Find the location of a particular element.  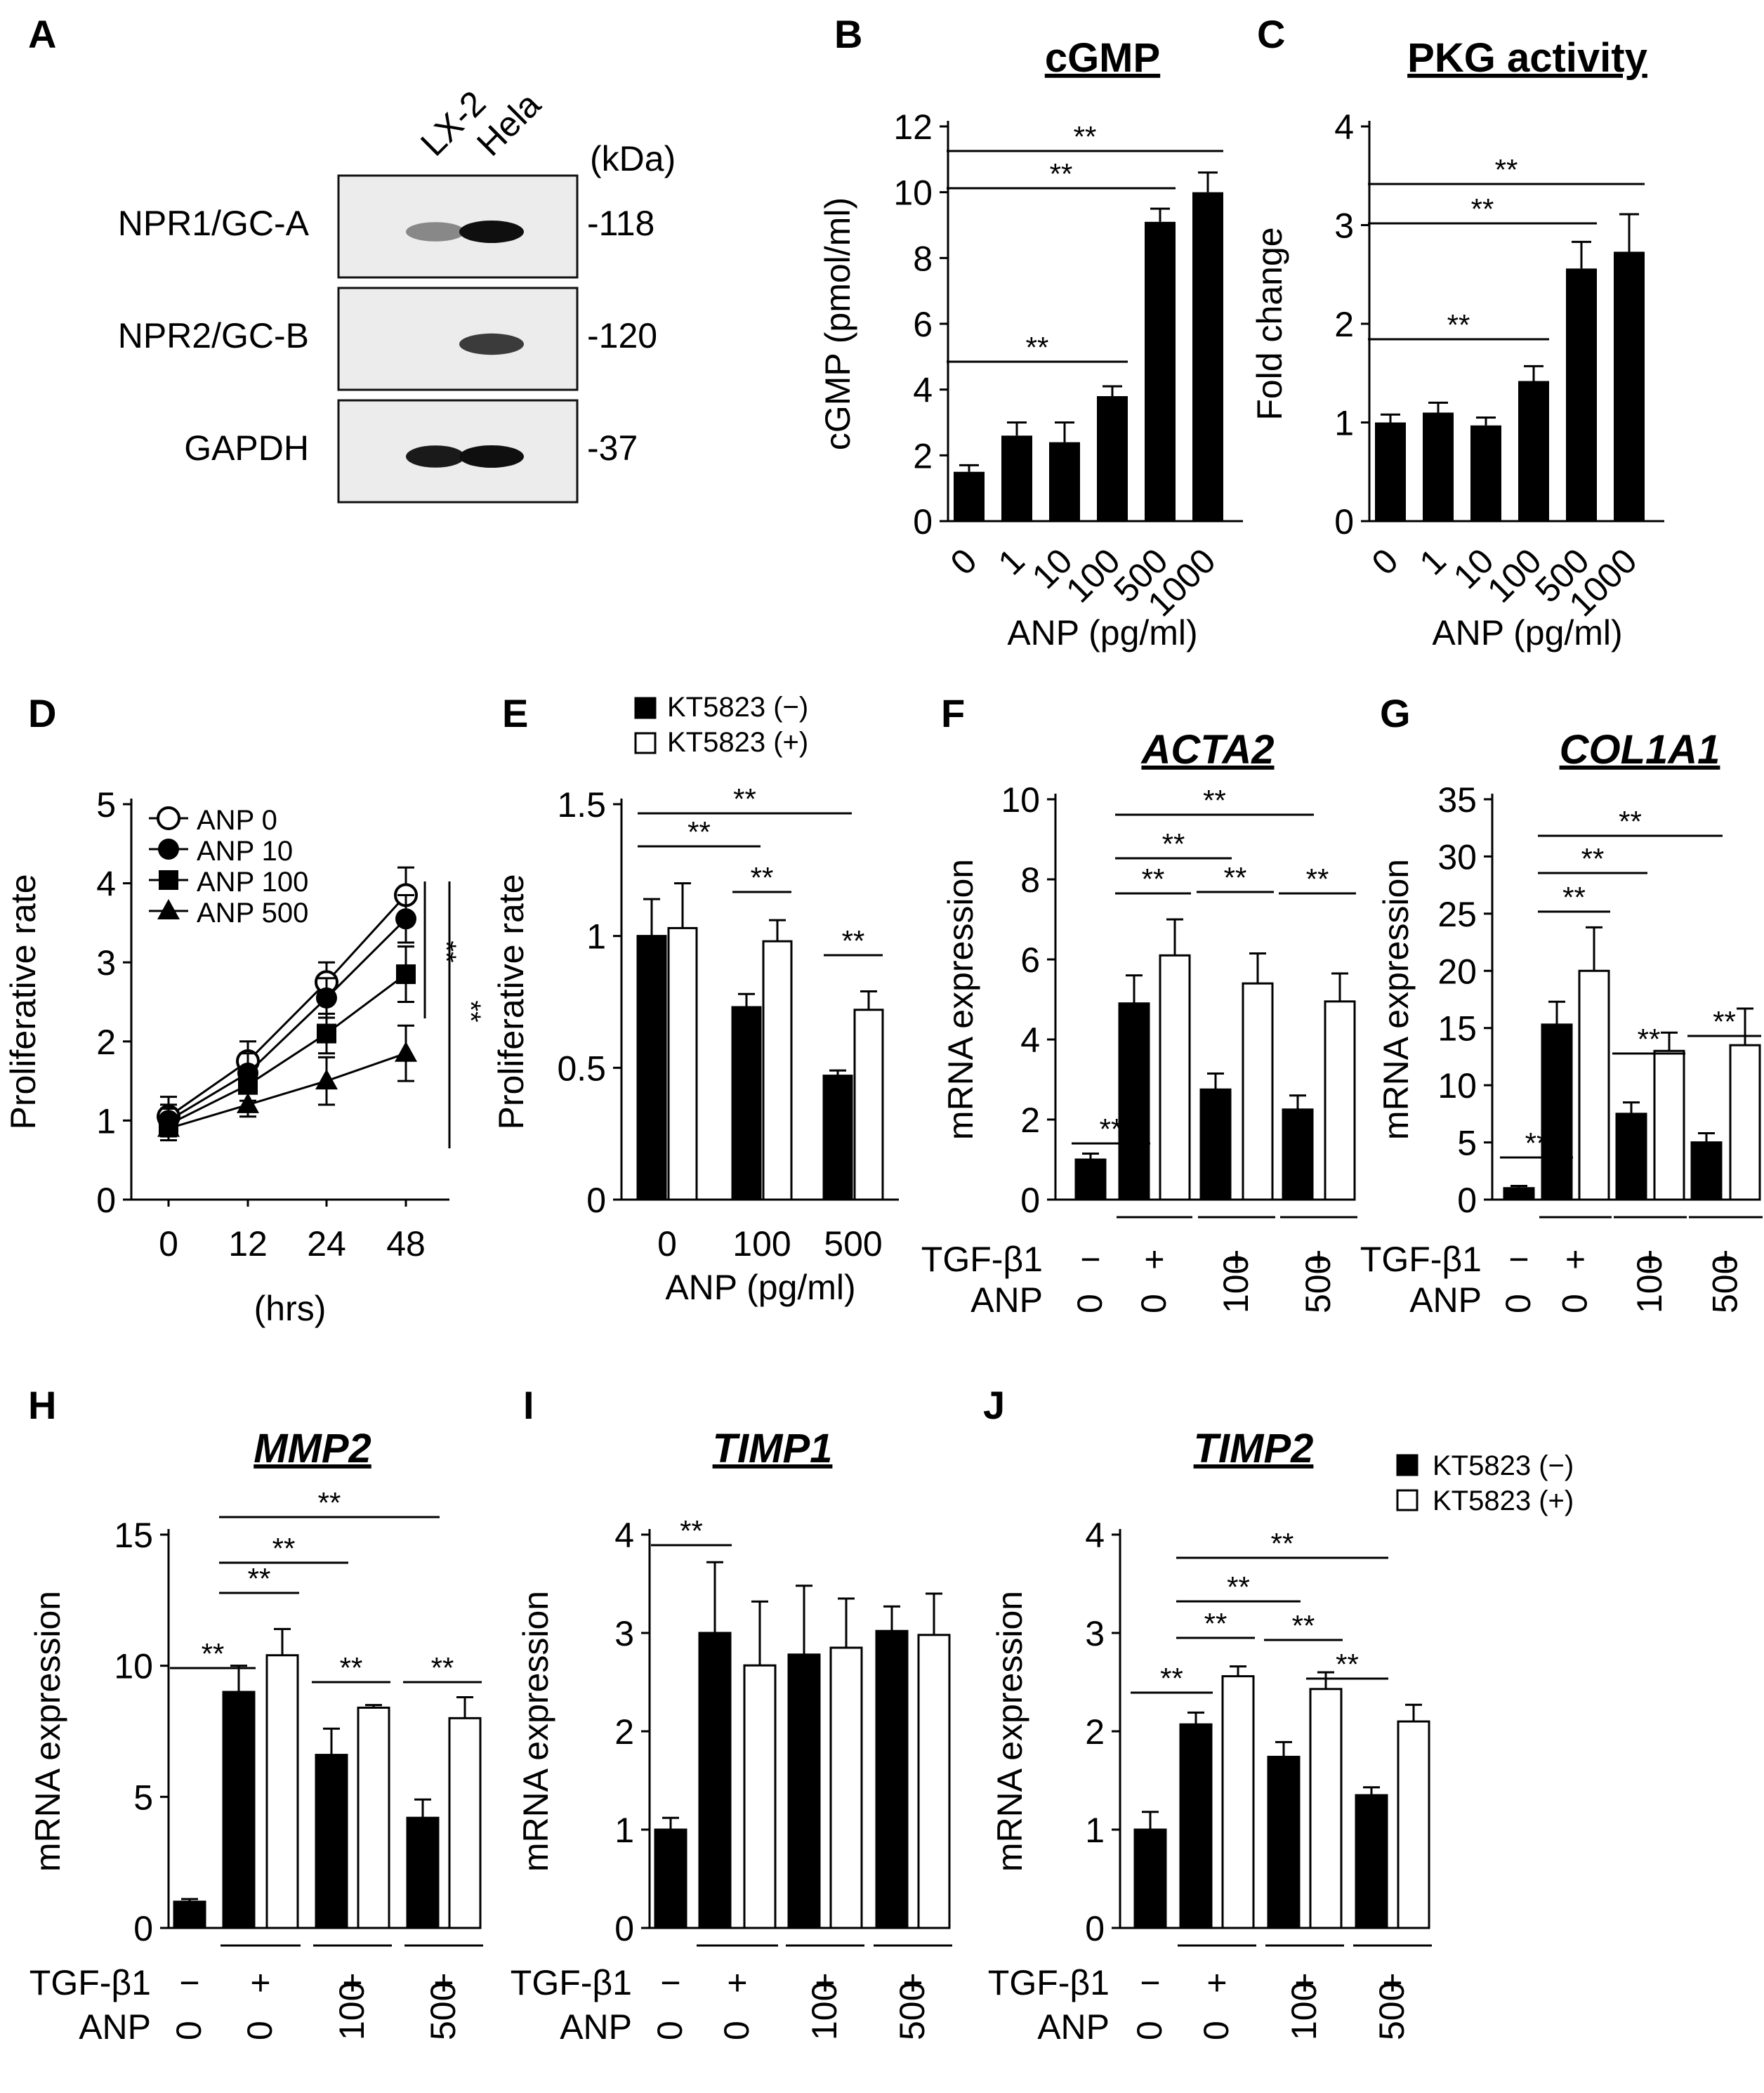

panel-f-row-label-tgf: TGF-β1 is located at coordinates (982, 1259).